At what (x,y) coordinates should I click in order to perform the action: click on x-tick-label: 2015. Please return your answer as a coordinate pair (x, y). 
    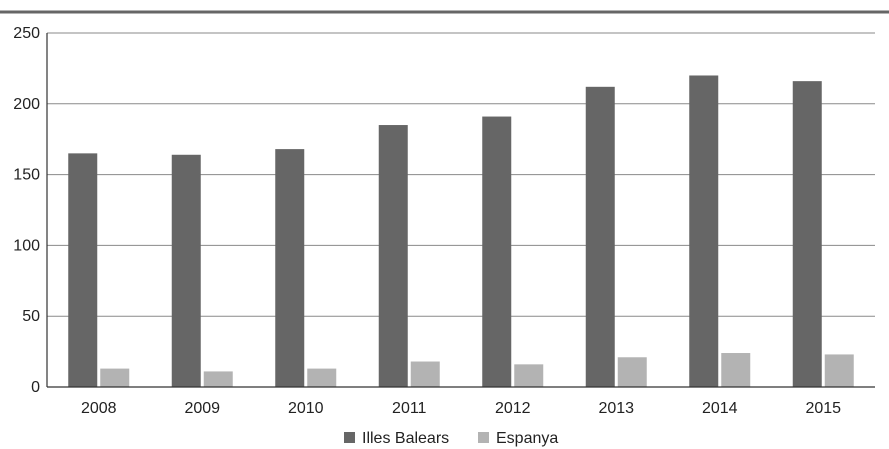
    Looking at the image, I should click on (823, 408).